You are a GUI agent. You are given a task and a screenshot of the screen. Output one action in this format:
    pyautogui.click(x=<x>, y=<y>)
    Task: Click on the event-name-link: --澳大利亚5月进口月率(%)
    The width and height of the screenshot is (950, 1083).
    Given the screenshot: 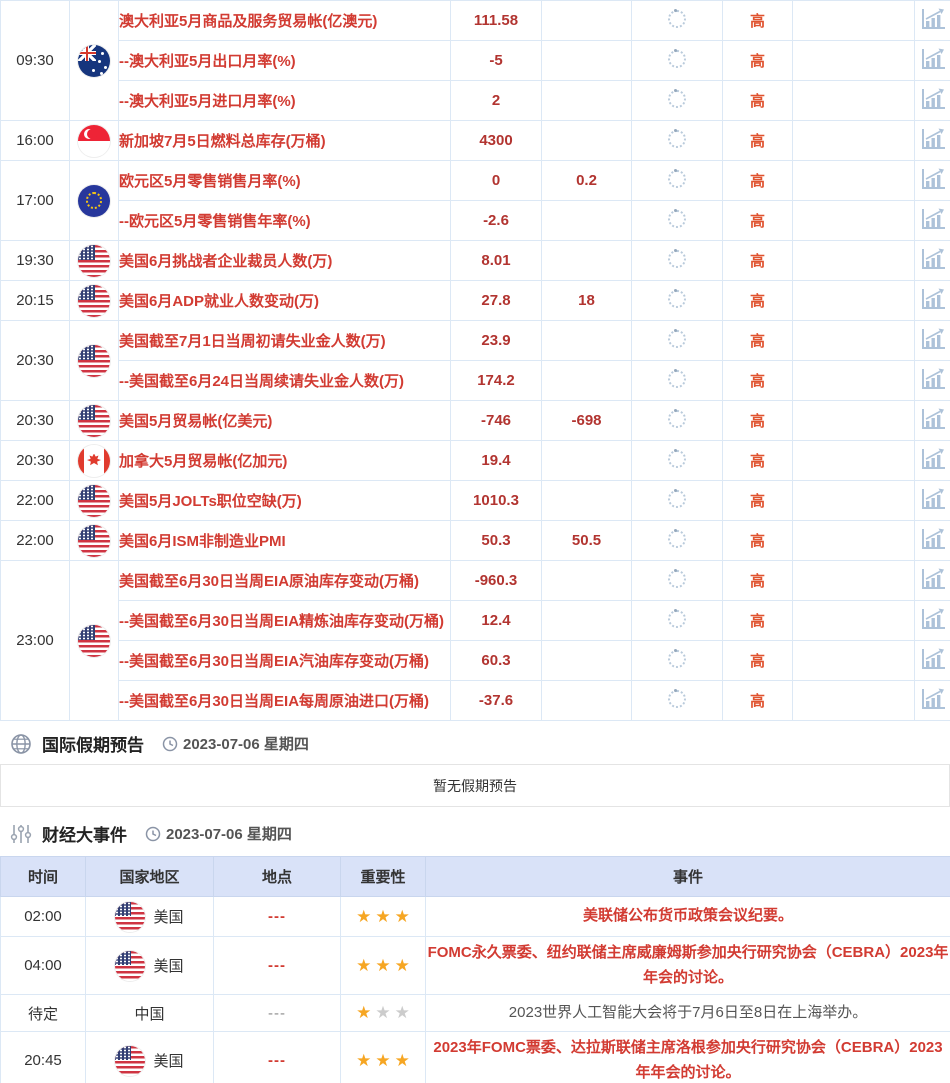 What is the action you would take?
    pyautogui.click(x=207, y=101)
    